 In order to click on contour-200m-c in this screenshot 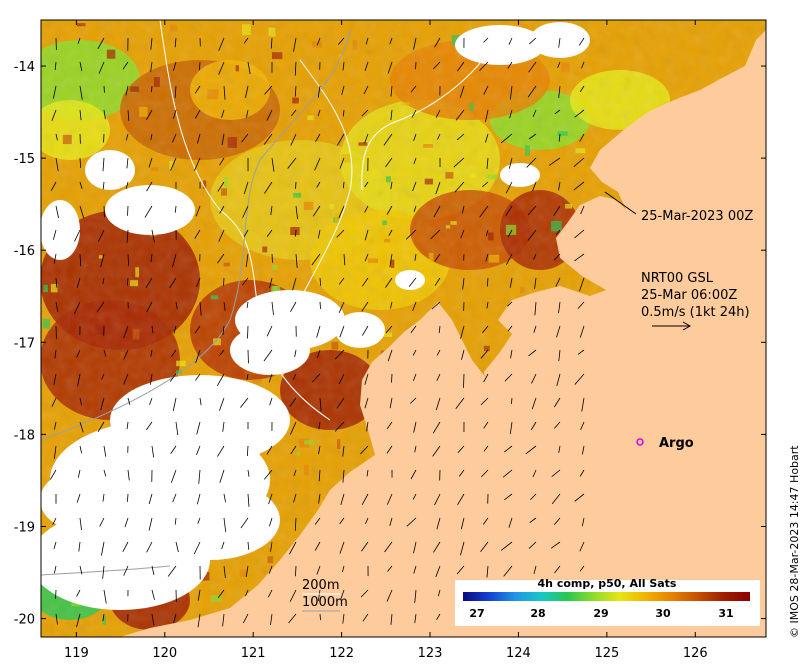, I will do `click(431, 110)`.